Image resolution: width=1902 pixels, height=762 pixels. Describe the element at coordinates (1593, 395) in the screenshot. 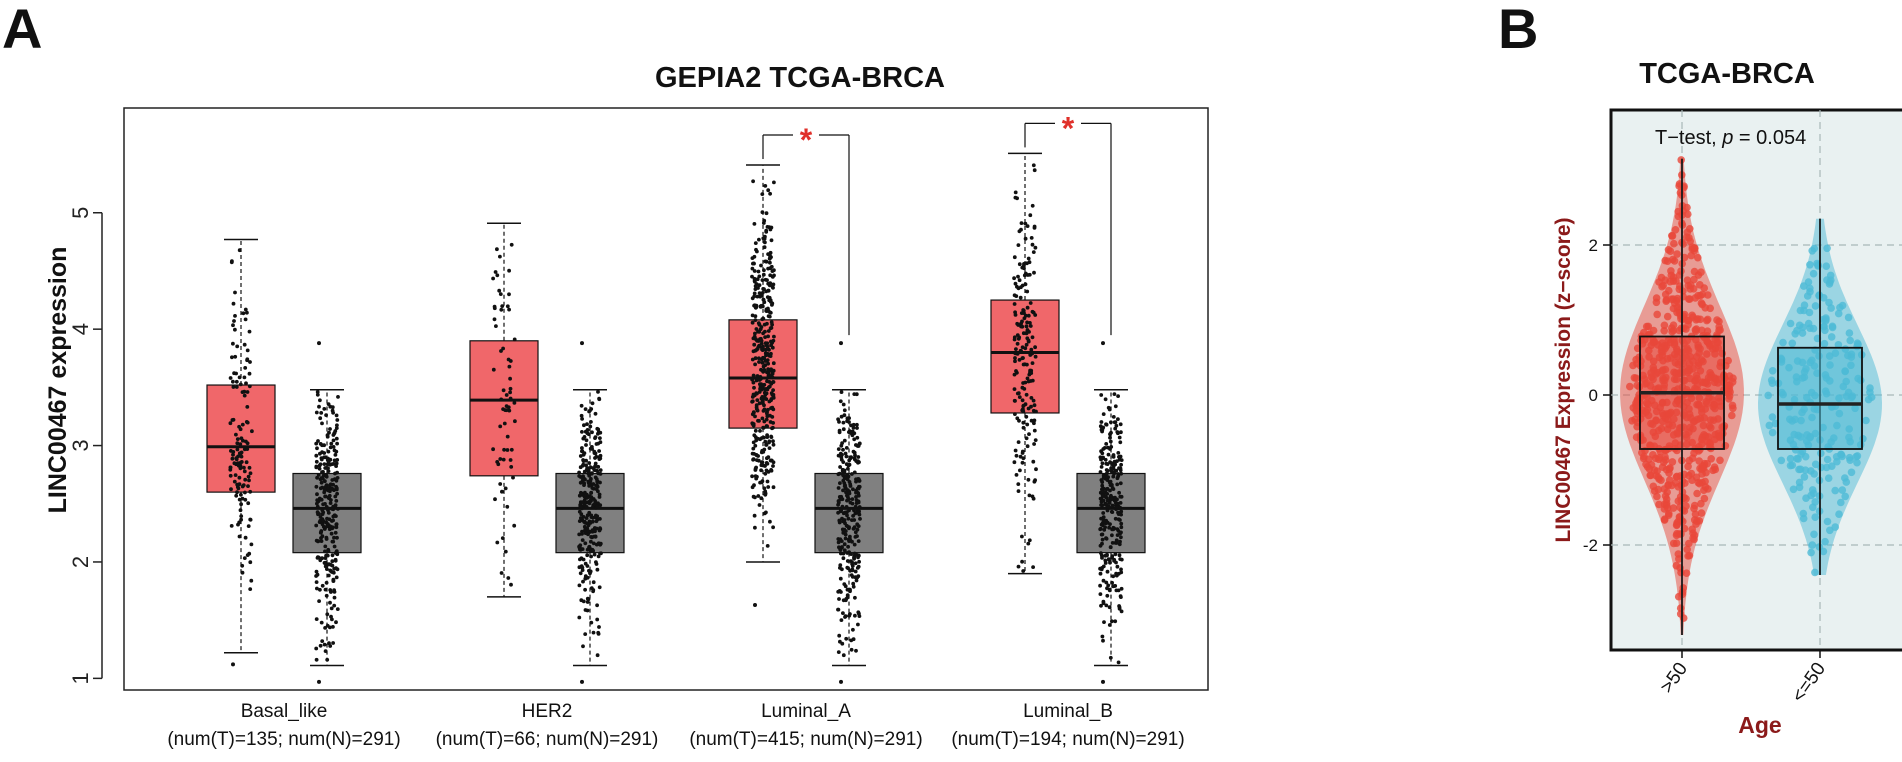

I see `y-tick-label: 0` at that location.